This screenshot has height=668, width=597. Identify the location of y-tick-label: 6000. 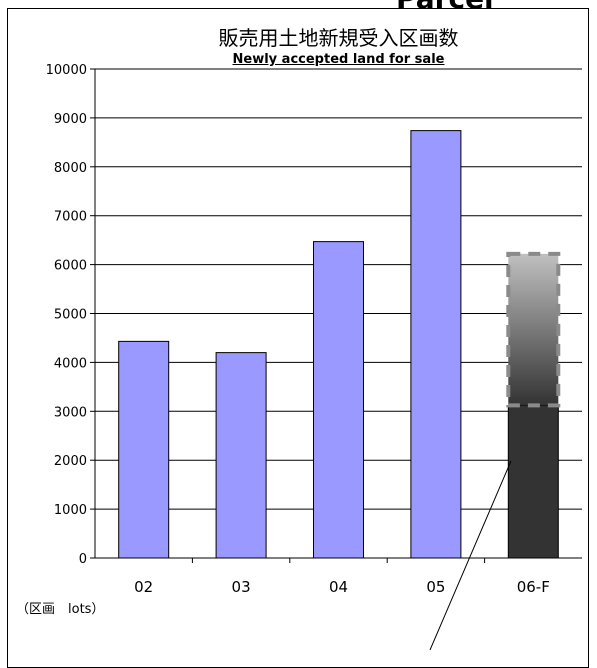
(70, 266).